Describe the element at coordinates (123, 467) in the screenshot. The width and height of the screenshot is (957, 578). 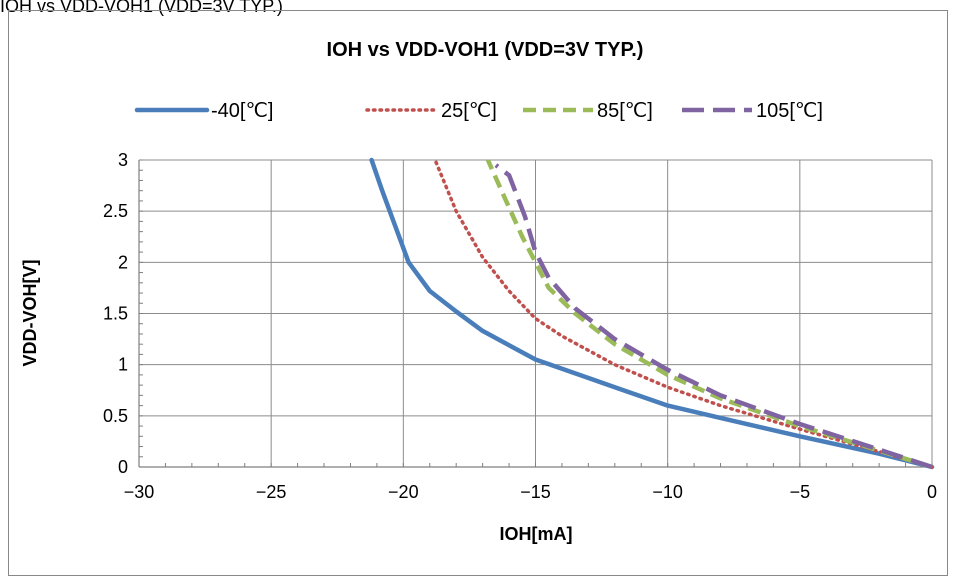
I see `y-tick-label: 0` at that location.